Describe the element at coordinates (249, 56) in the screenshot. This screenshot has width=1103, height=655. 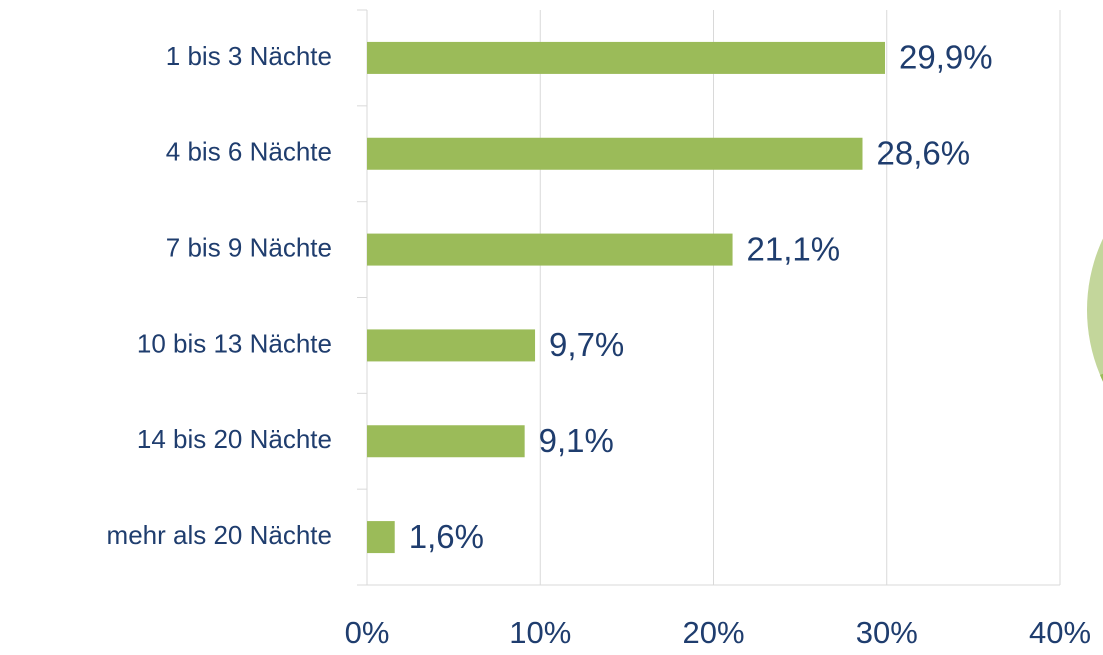
I see `y-tick-label: 1 bis 3 Nächte` at that location.